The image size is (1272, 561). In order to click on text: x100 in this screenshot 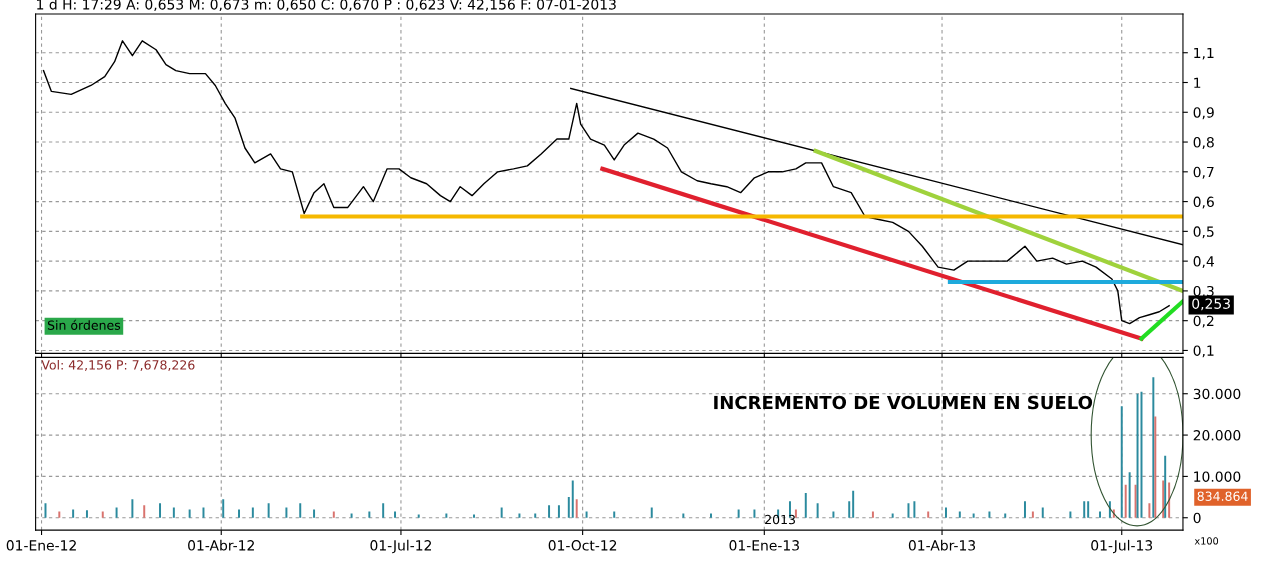, I will do `click(1206, 541)`.